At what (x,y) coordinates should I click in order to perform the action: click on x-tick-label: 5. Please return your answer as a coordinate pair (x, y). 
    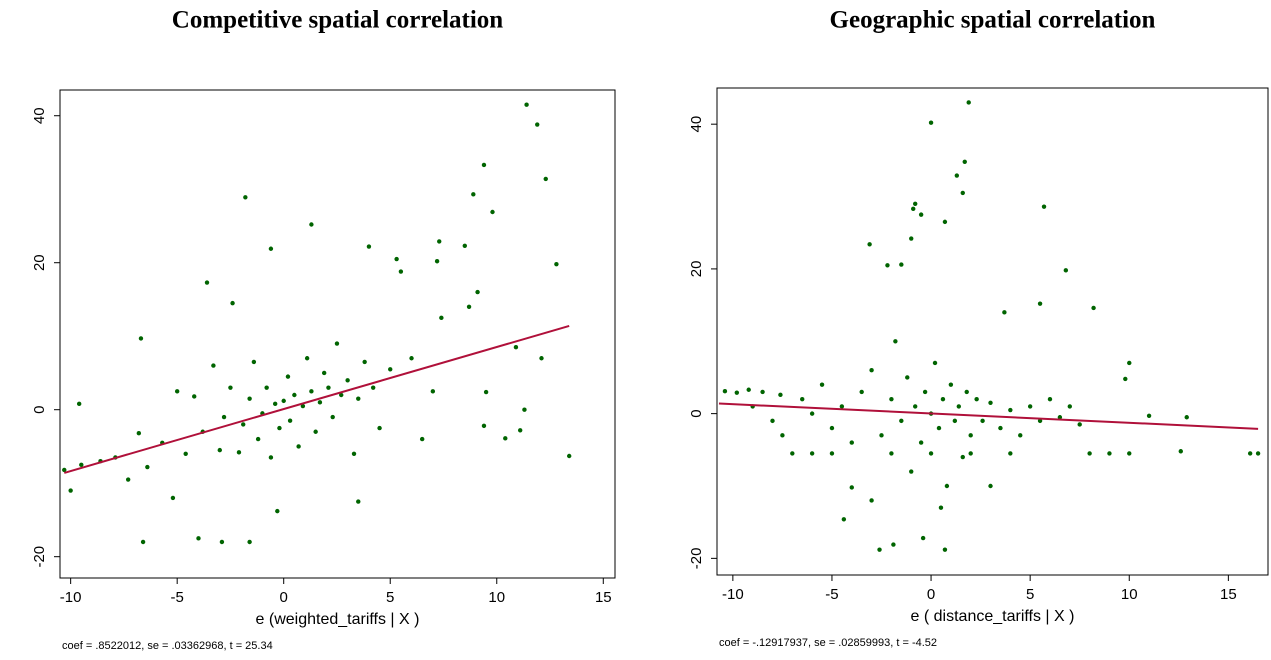
    Looking at the image, I should click on (390, 597).